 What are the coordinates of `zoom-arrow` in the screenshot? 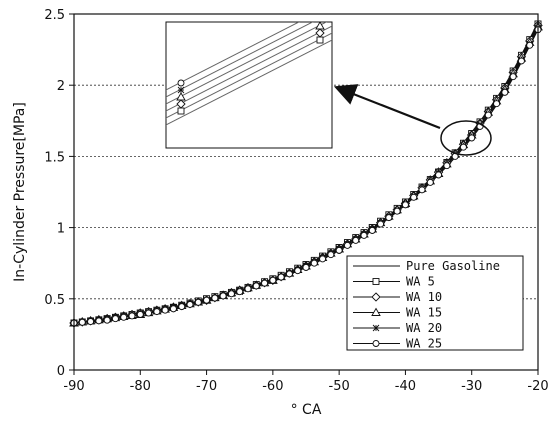 It's located at (387, 107).